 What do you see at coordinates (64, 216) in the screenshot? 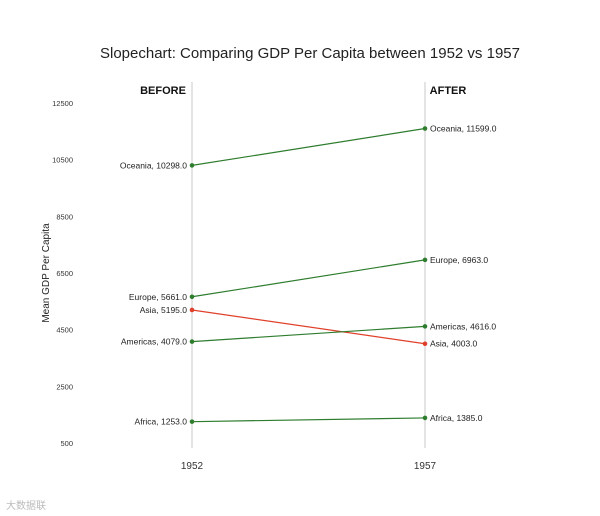
I see `y-tick-label: 8500` at bounding box center [64, 216].